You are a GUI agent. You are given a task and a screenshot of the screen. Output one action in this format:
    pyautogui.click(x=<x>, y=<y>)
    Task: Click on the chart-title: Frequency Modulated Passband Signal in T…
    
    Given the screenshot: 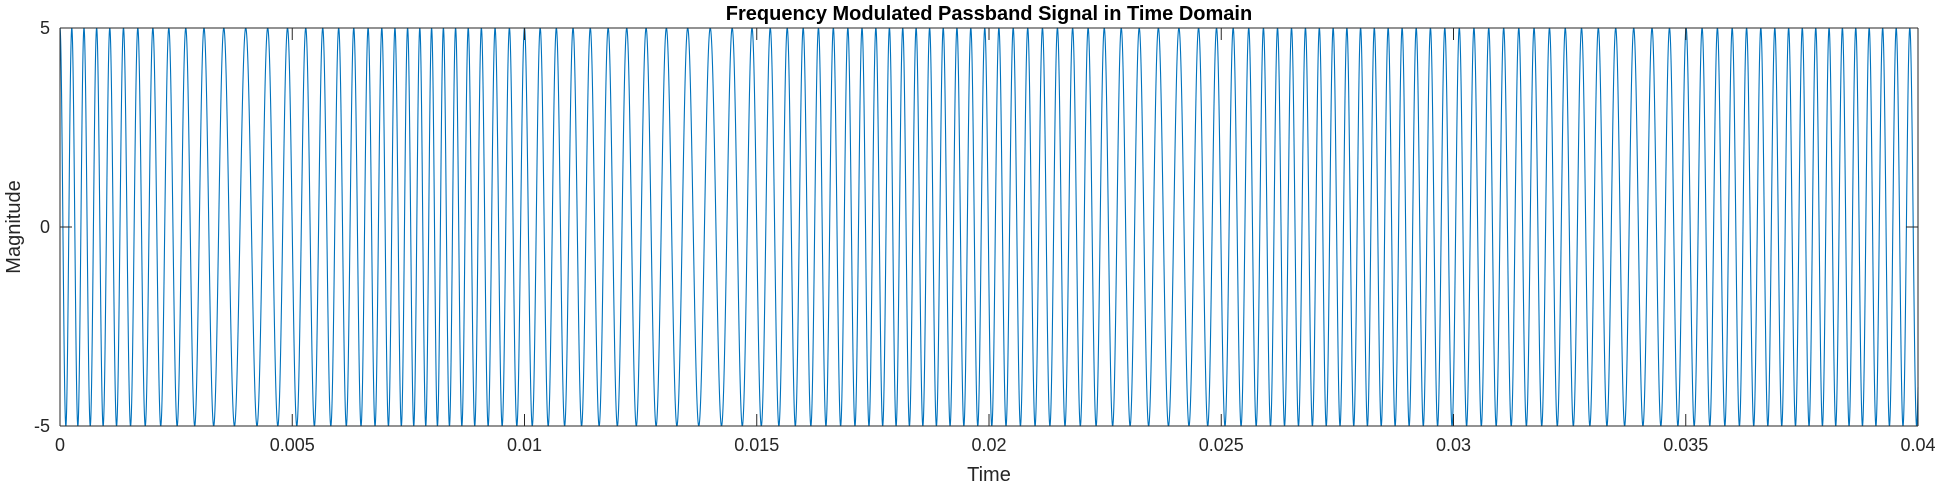 What is the action you would take?
    pyautogui.click(x=989, y=14)
    